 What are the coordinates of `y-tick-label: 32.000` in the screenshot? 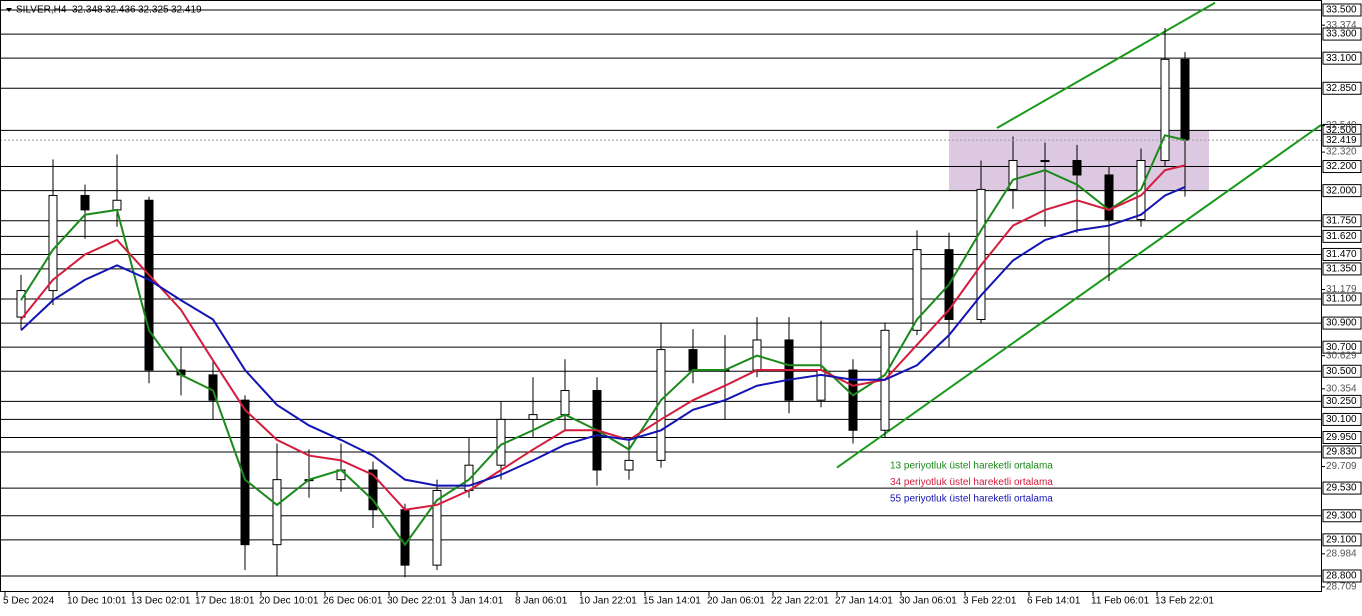 It's located at (1341, 190).